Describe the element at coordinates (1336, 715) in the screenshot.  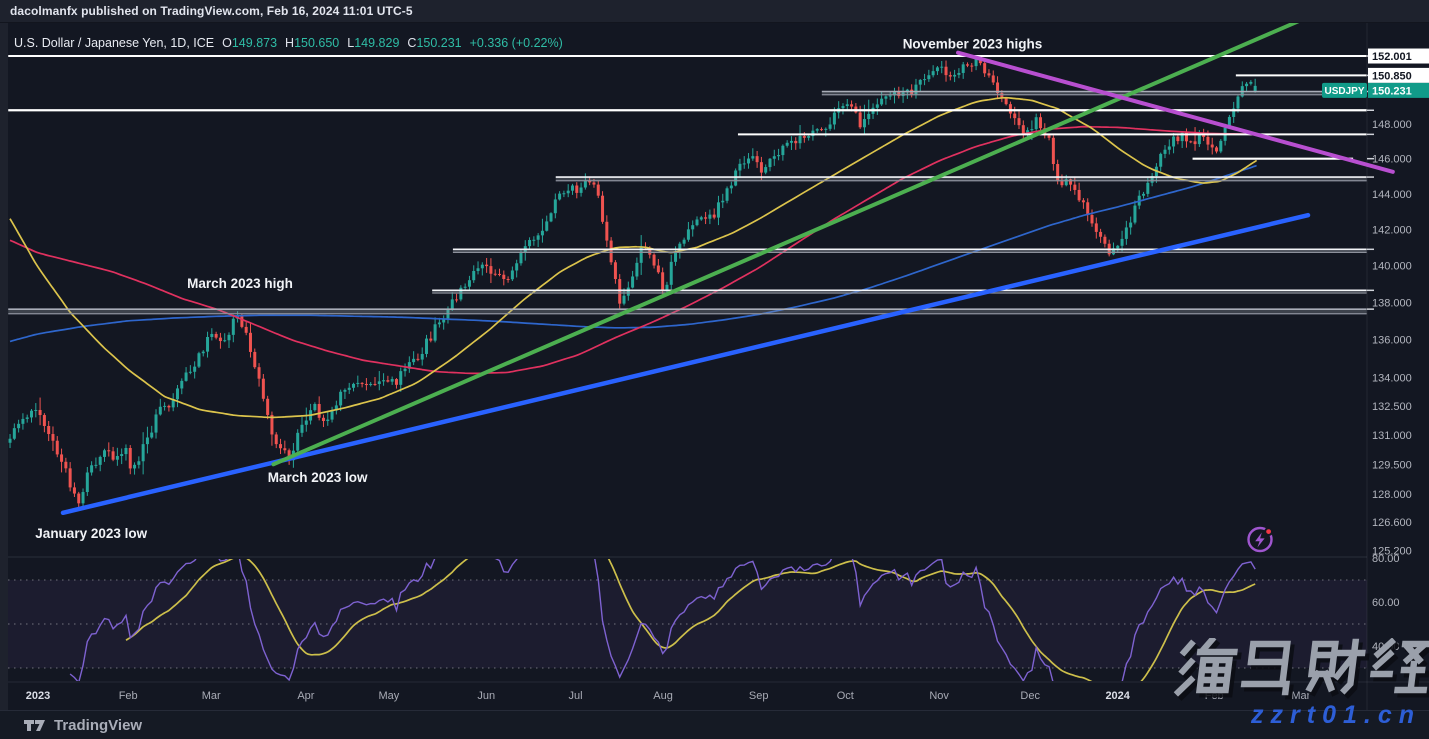
I see `watermark-domain: zzrt01.cn` at that location.